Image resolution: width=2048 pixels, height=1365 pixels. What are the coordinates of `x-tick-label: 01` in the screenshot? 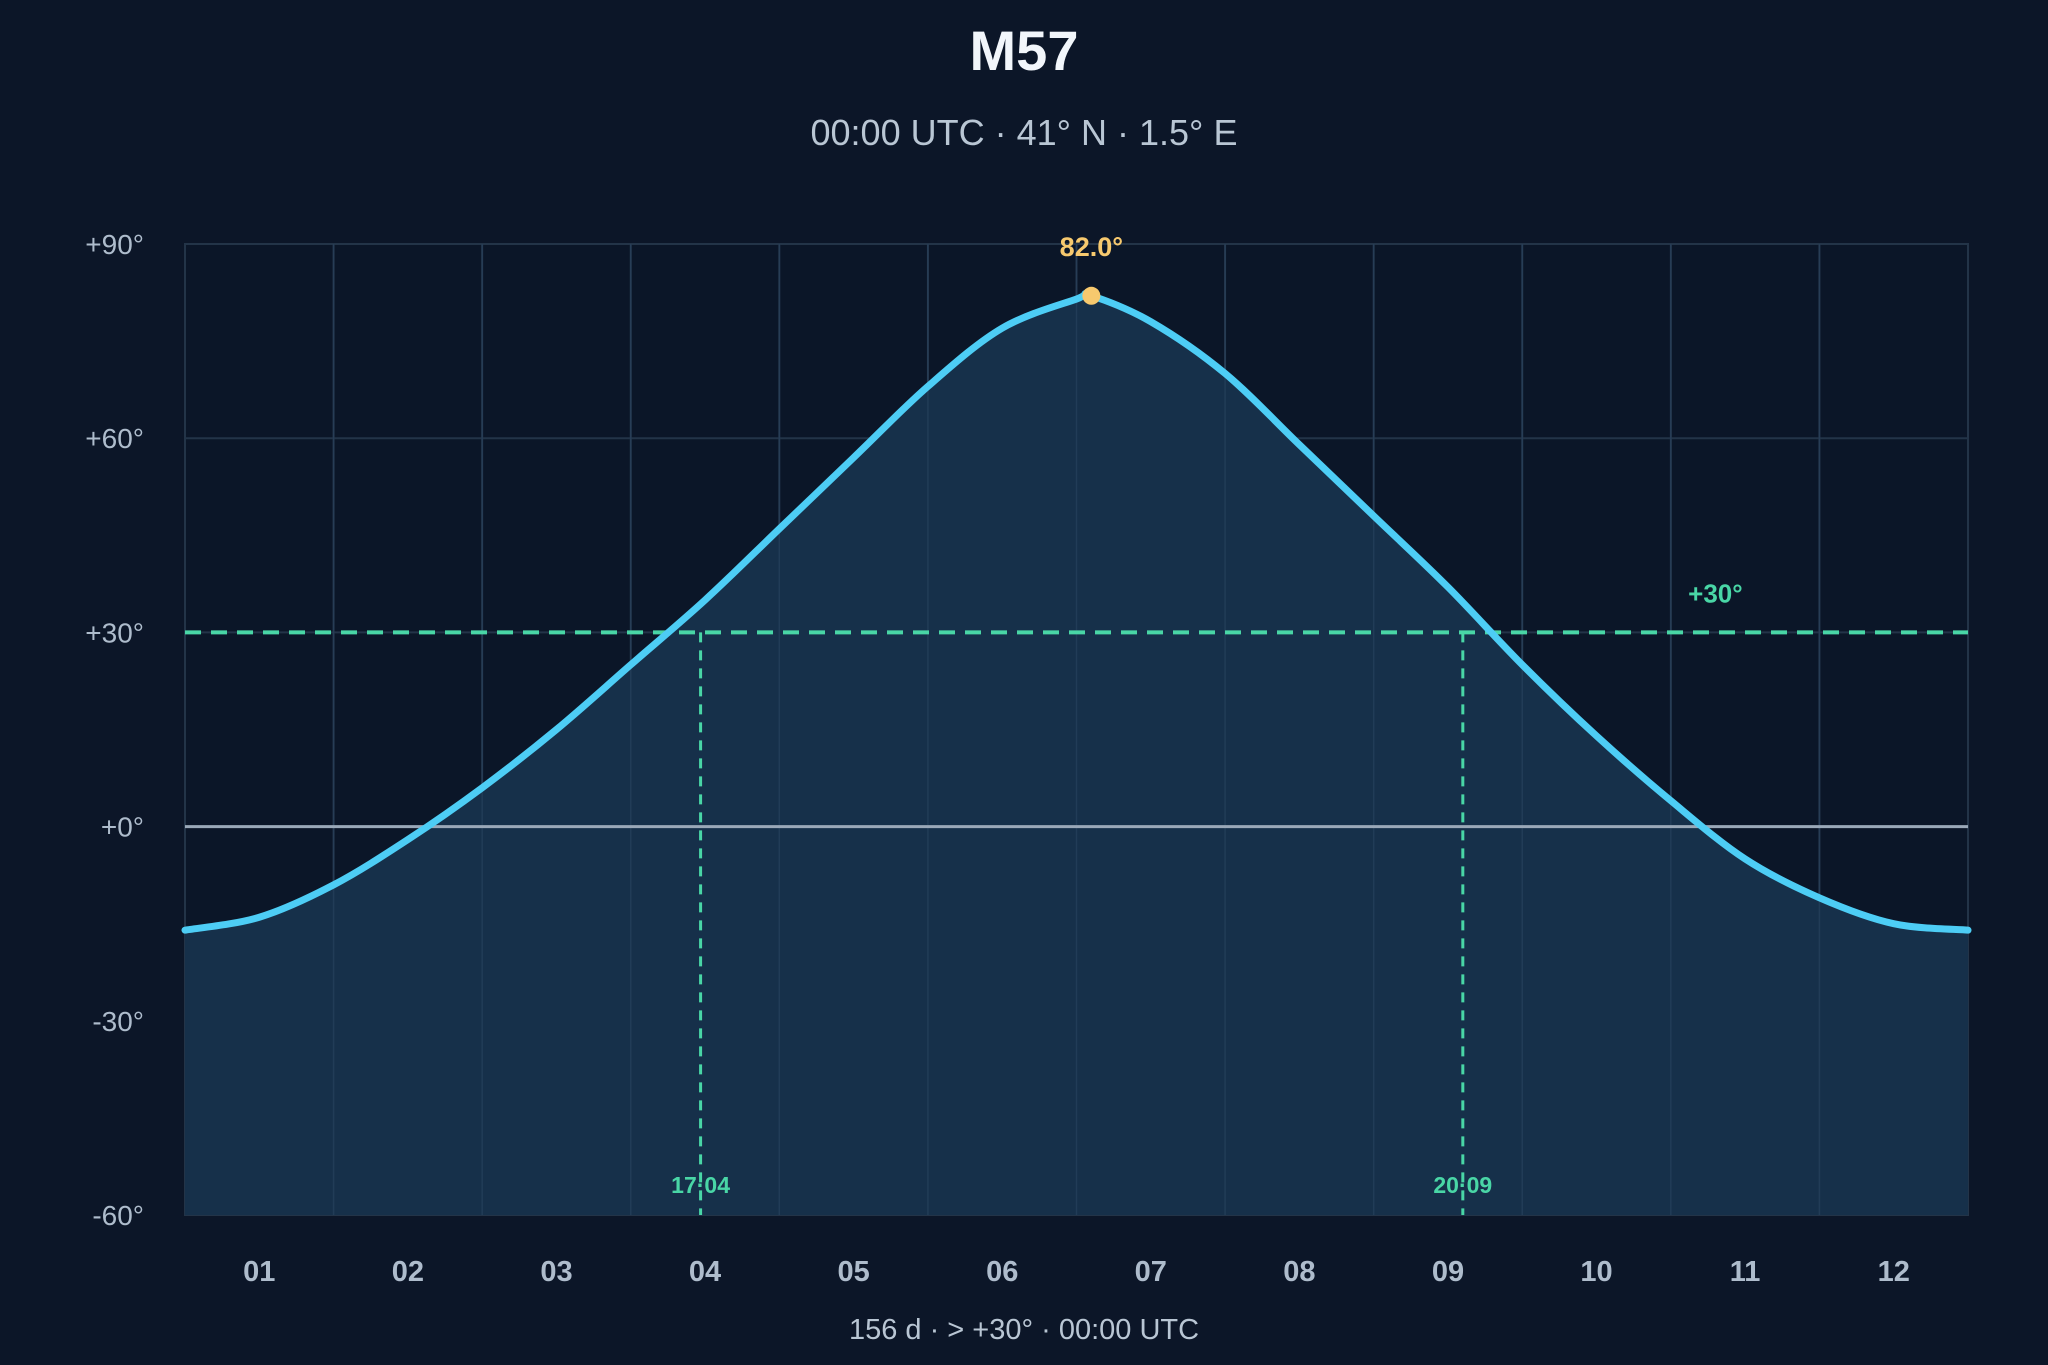 It's located at (259, 1272).